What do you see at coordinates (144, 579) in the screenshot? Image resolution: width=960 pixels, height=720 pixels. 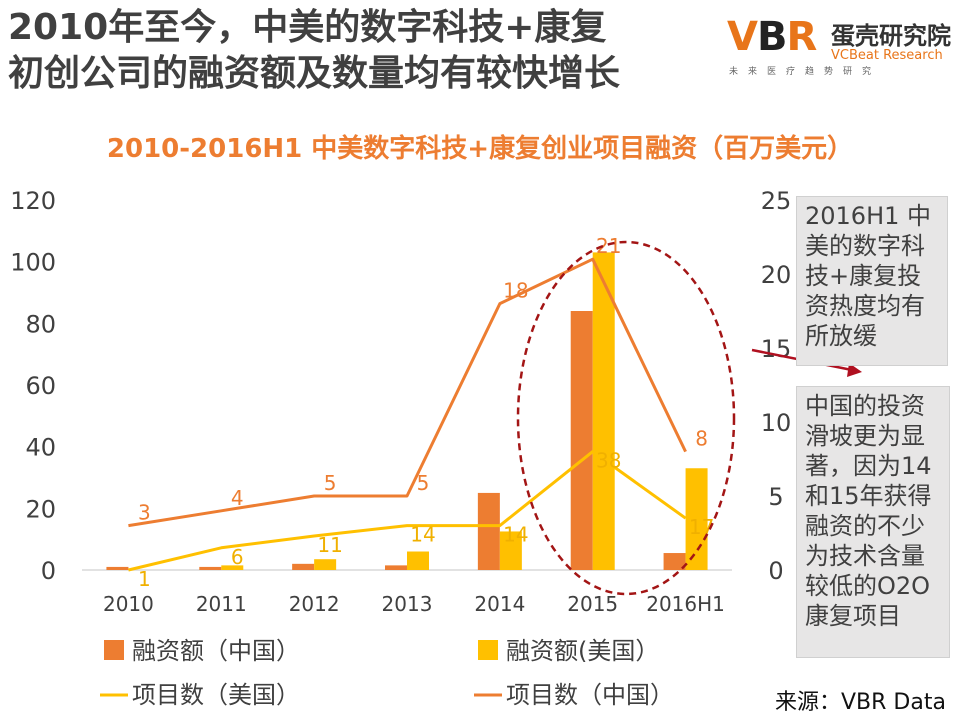 I see `data-label-us-count: 1` at bounding box center [144, 579].